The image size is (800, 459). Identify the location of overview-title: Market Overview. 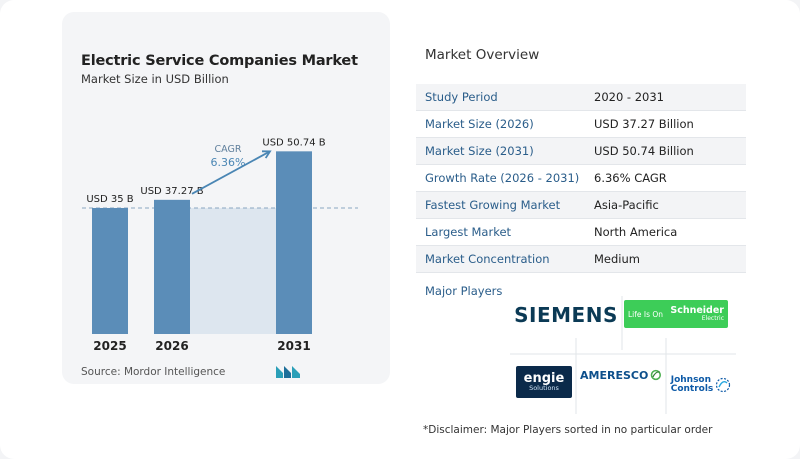
(482, 55).